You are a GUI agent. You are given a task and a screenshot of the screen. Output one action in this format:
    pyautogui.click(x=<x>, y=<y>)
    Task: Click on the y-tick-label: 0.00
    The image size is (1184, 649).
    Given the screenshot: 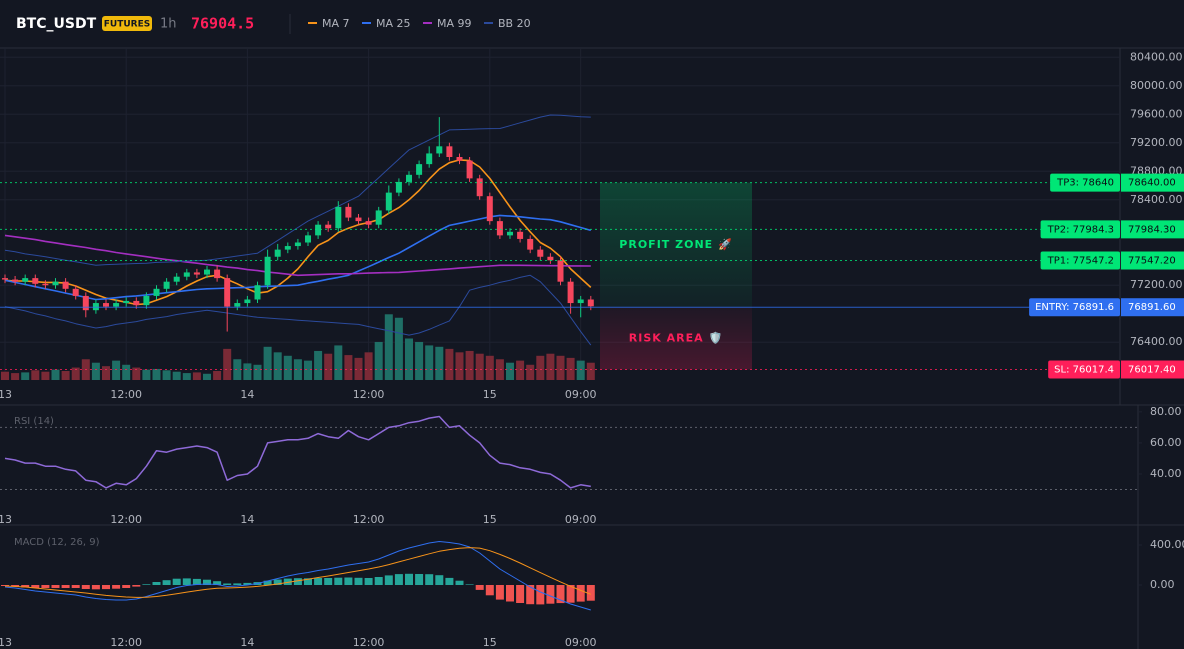 What is the action you would take?
    pyautogui.click(x=1162, y=584)
    